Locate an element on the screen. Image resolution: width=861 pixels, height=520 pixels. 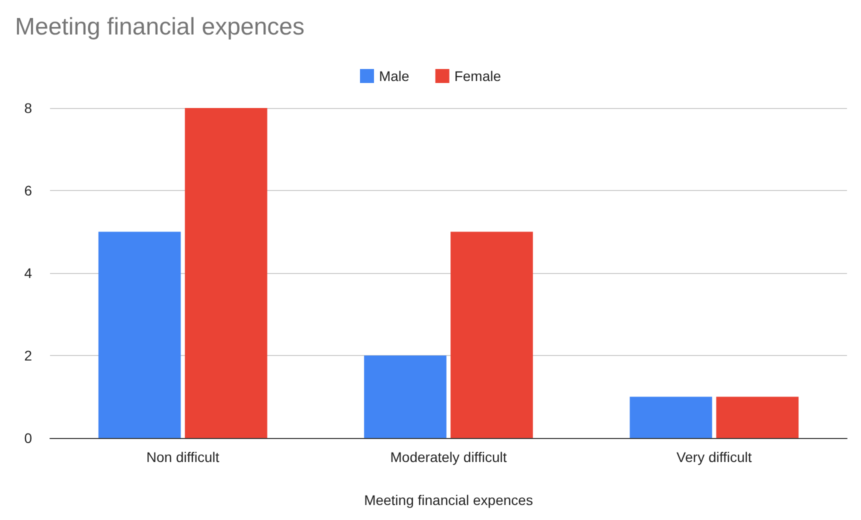
x-axis-title: Meeting financial expences is located at coordinates (448, 500).